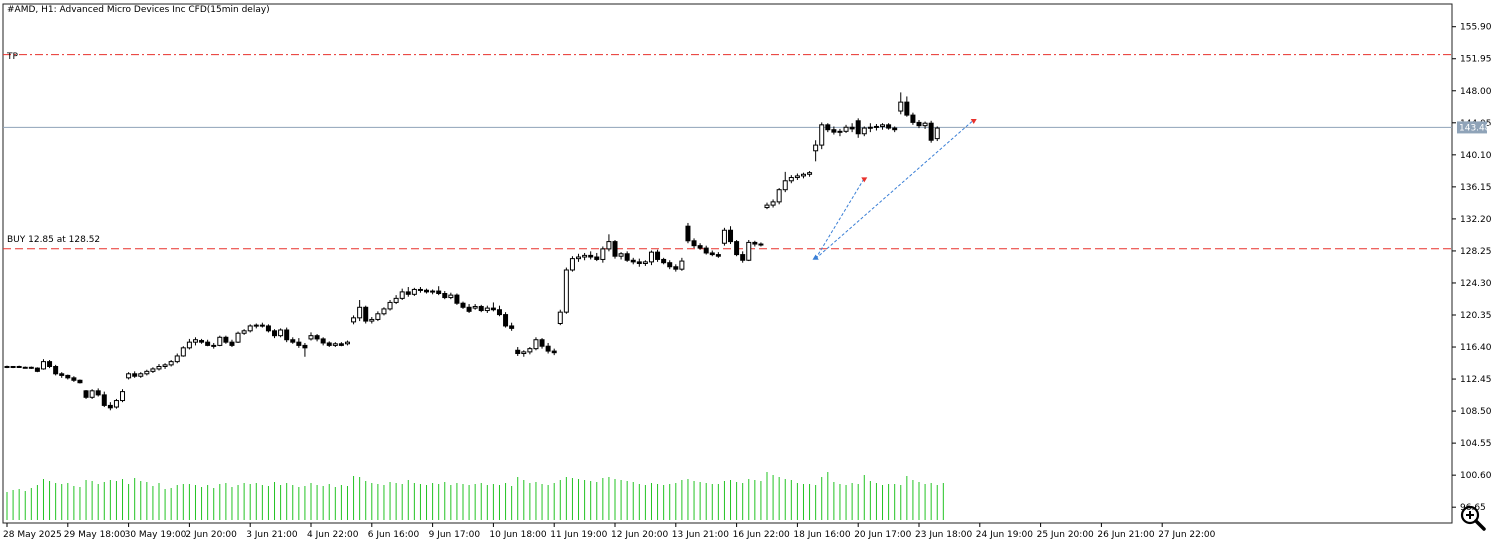 This screenshot has width=1500, height=548. Describe the element at coordinates (882, 535) in the screenshot. I see `time-tick-label: 20 Jun 17:00` at that location.